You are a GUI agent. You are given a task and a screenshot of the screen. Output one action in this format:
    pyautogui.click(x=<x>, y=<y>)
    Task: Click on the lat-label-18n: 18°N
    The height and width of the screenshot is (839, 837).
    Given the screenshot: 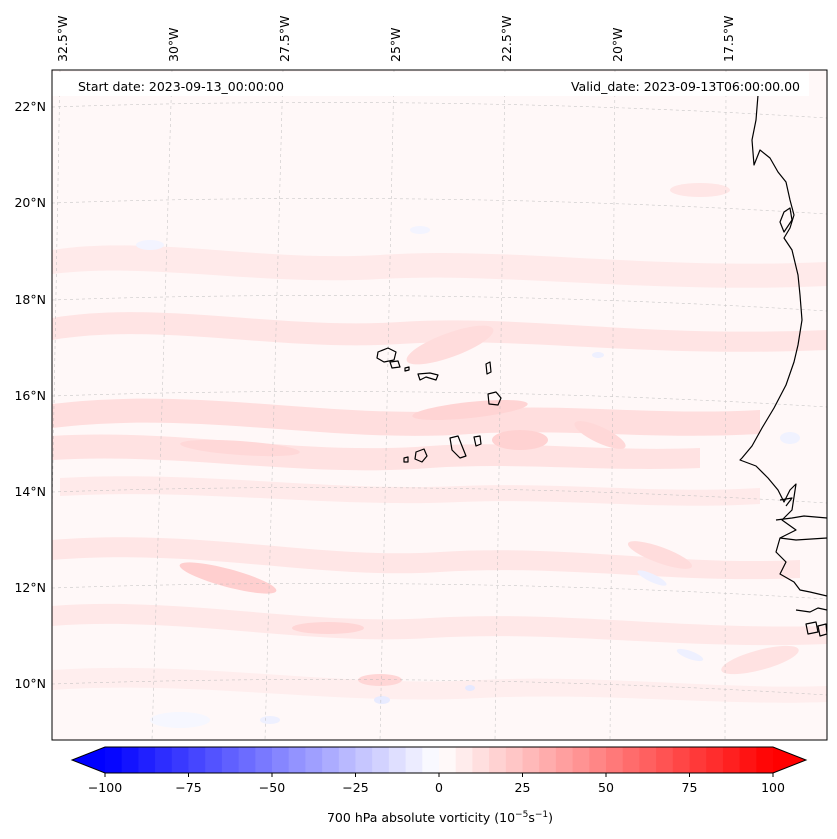 What is the action you would take?
    pyautogui.click(x=30, y=299)
    